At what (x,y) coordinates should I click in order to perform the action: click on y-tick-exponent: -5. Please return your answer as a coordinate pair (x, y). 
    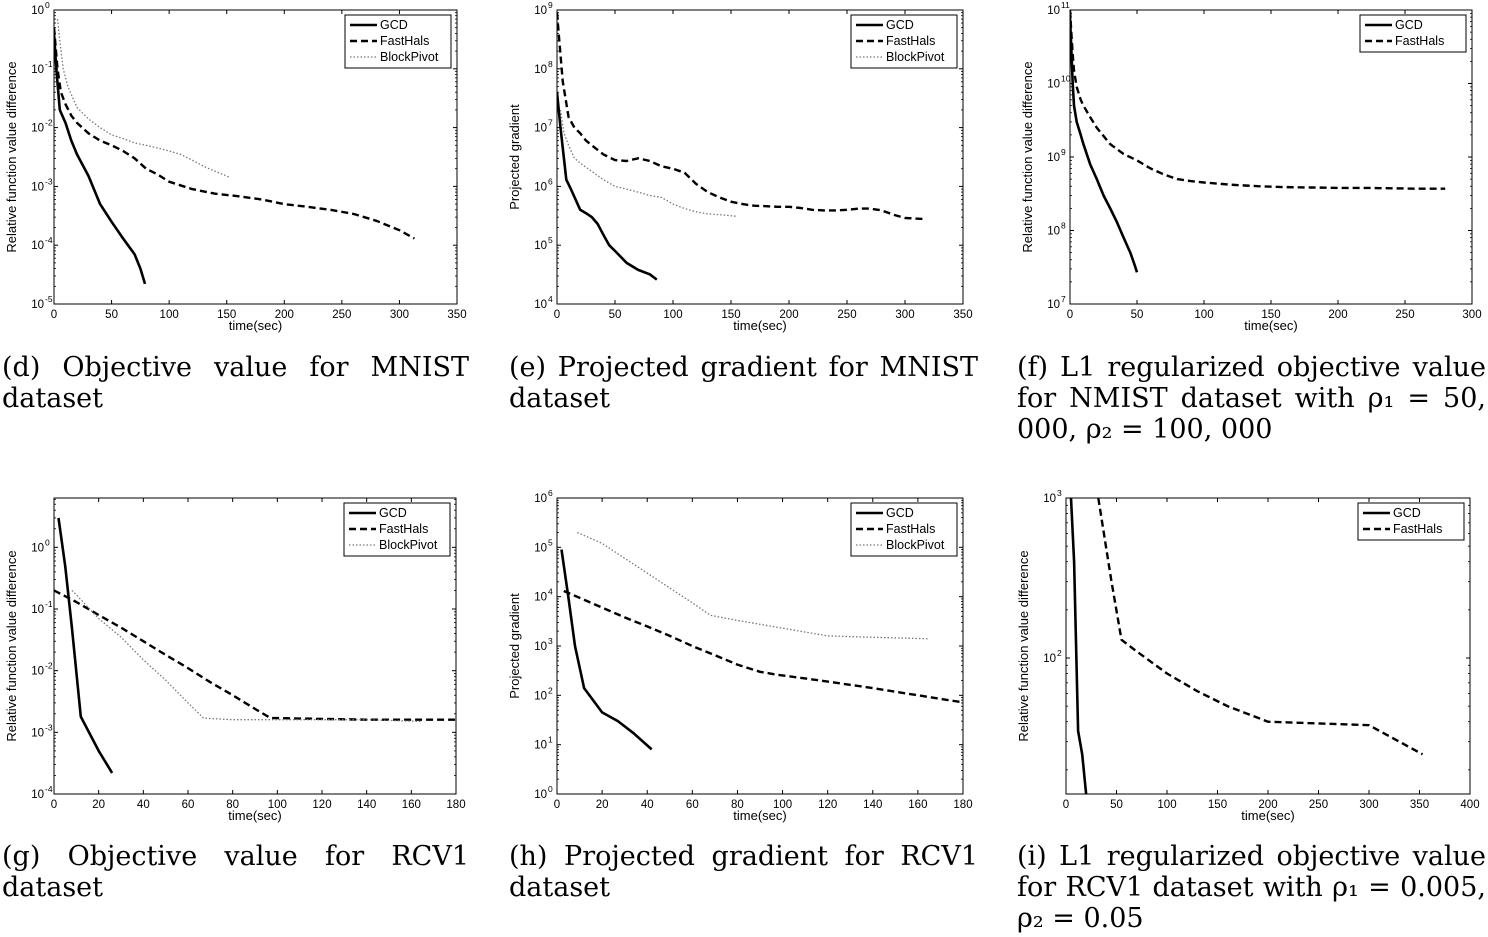
    Looking at the image, I should click on (49, 299).